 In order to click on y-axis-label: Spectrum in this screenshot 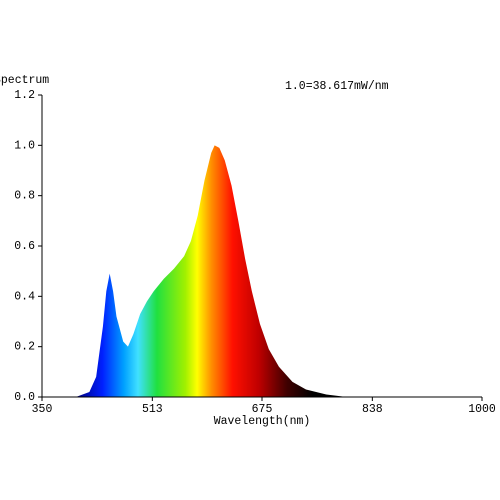, I will do `click(24, 80)`.